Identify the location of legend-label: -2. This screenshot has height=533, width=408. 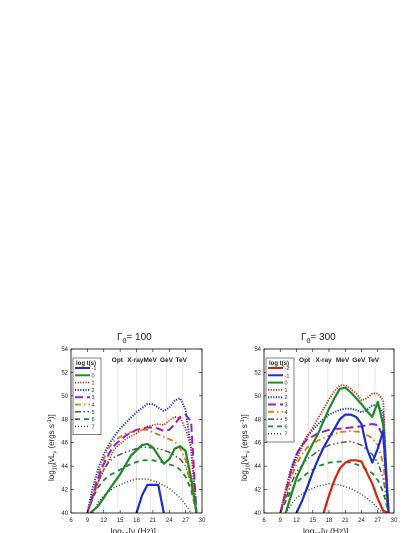
(287, 369).